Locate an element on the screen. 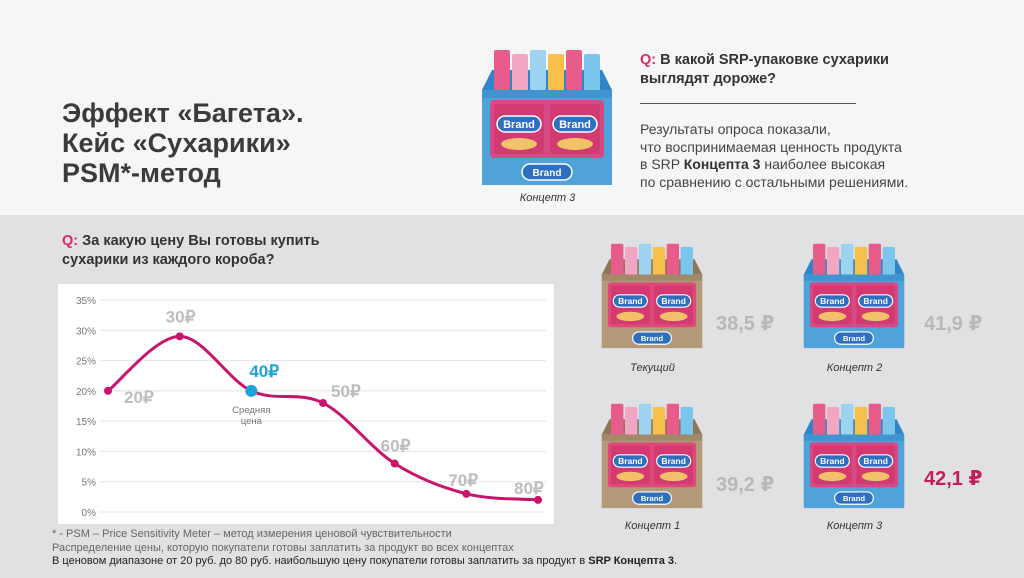 The image size is (1024, 578). y-tick-label: 10% is located at coordinates (86, 452).